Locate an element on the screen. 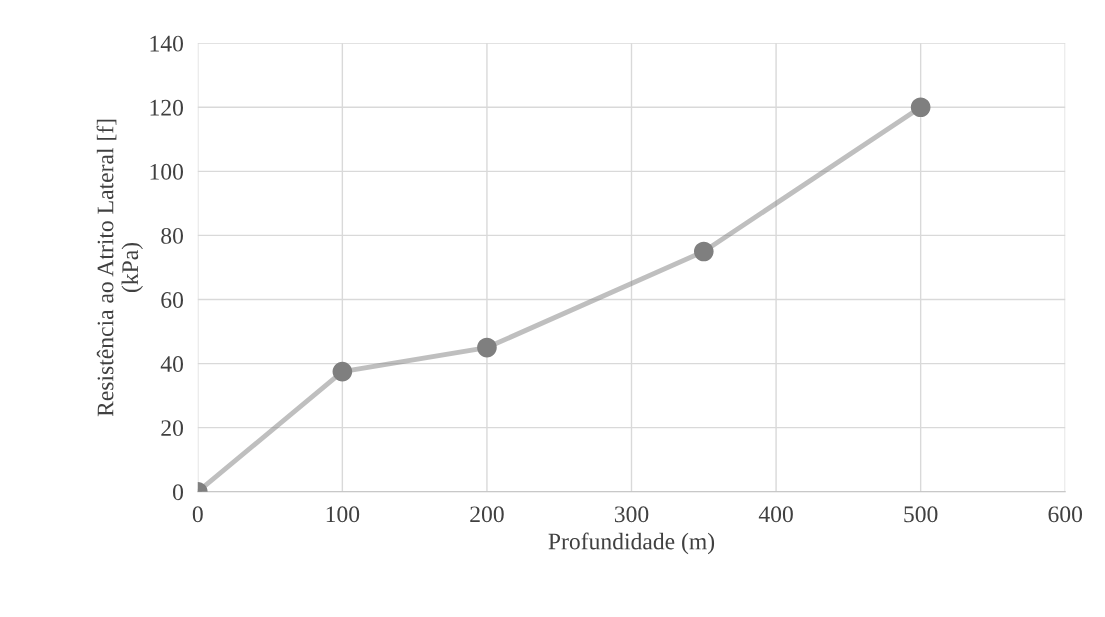 The image size is (1105, 617). y-tick-label: 120 is located at coordinates (167, 107).